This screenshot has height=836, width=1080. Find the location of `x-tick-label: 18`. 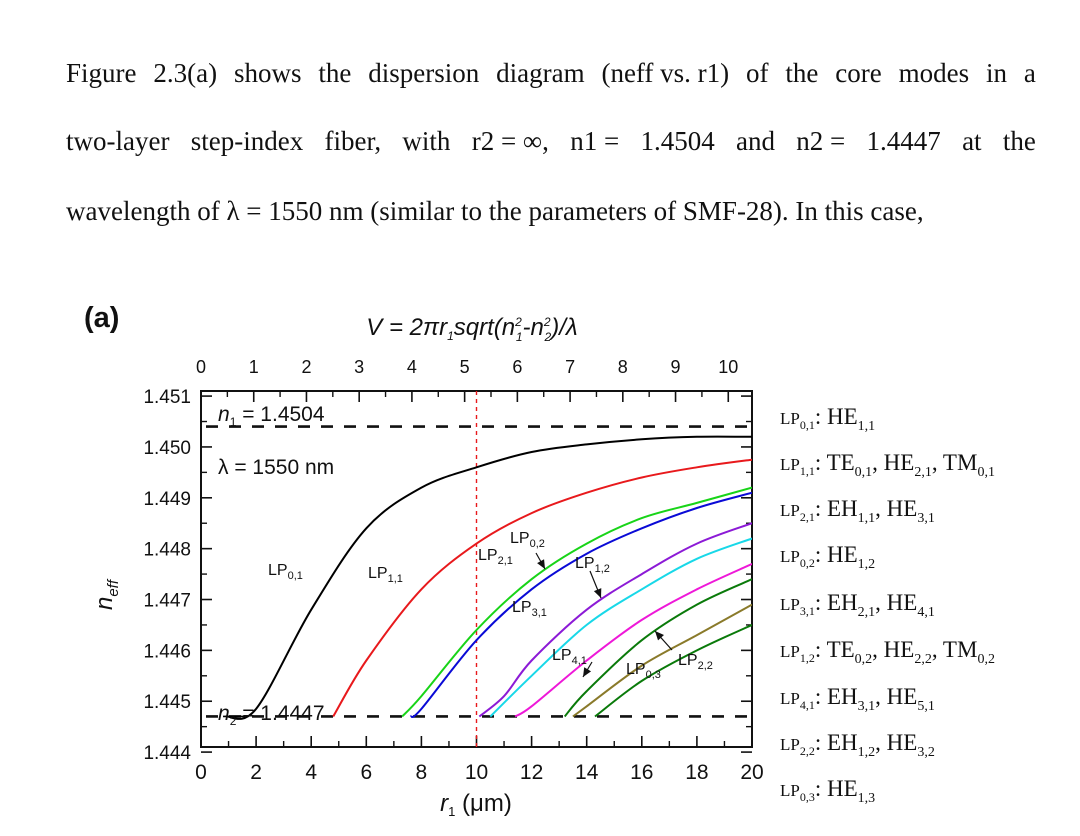

x-tick-label: 18 is located at coordinates (696, 772).